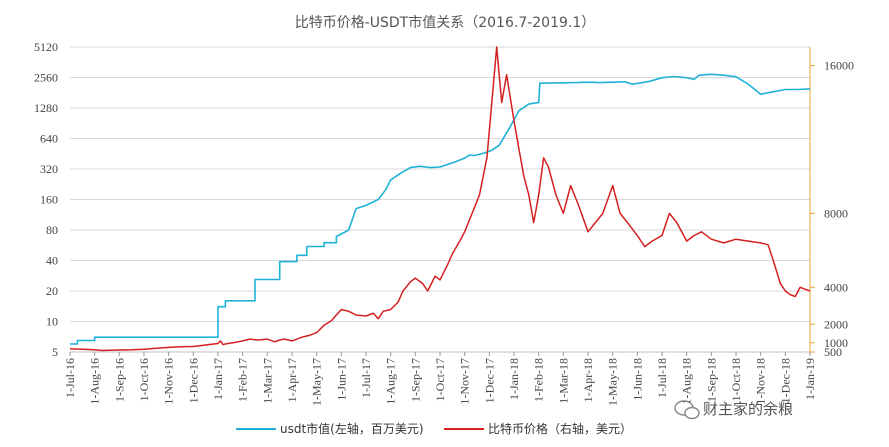  I want to click on x-tick-label: 1-Jan-19, so click(810, 379).